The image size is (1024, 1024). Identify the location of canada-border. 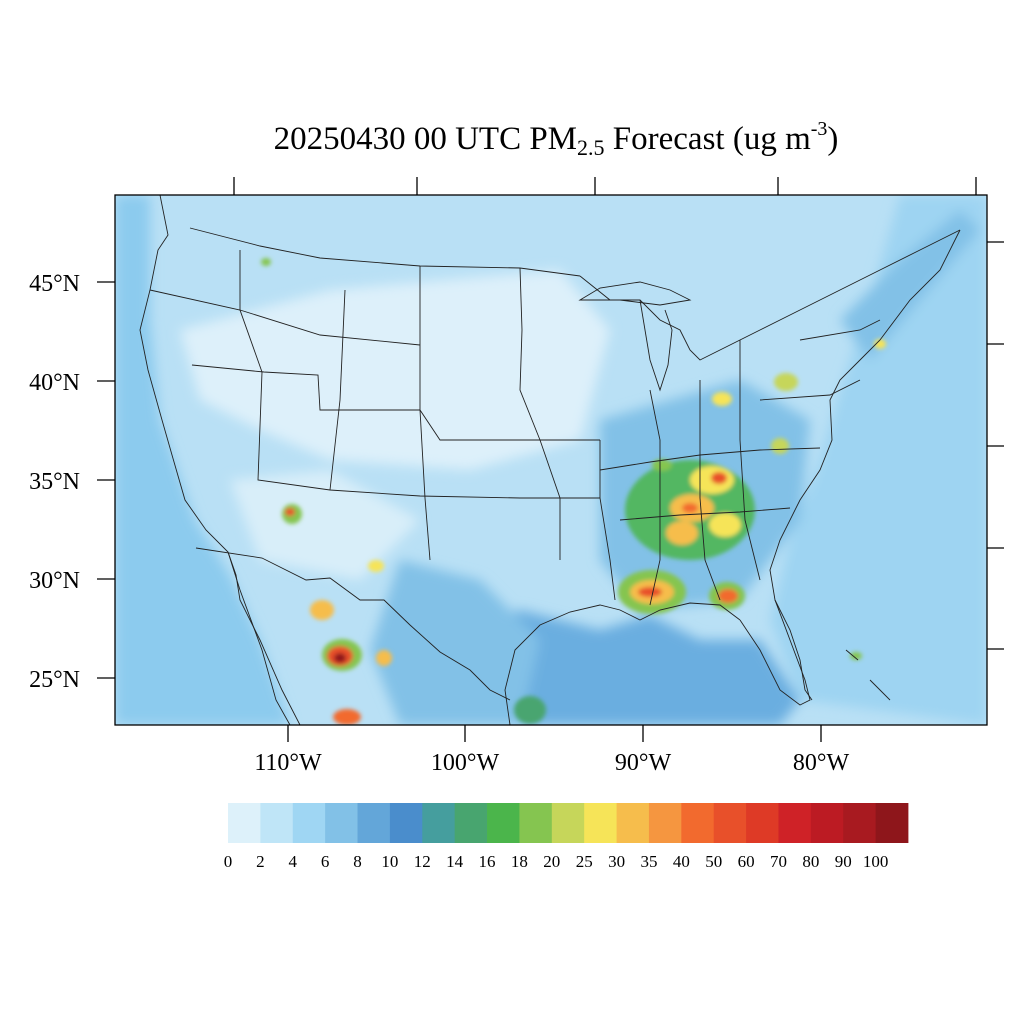
(385, 252).